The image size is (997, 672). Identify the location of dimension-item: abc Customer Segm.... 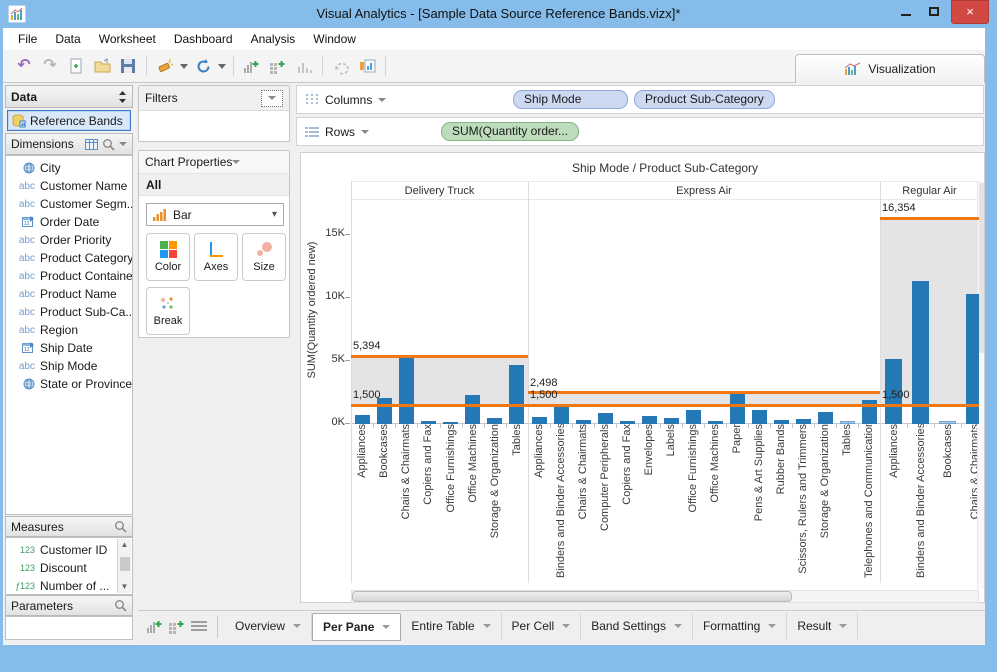
(69, 204).